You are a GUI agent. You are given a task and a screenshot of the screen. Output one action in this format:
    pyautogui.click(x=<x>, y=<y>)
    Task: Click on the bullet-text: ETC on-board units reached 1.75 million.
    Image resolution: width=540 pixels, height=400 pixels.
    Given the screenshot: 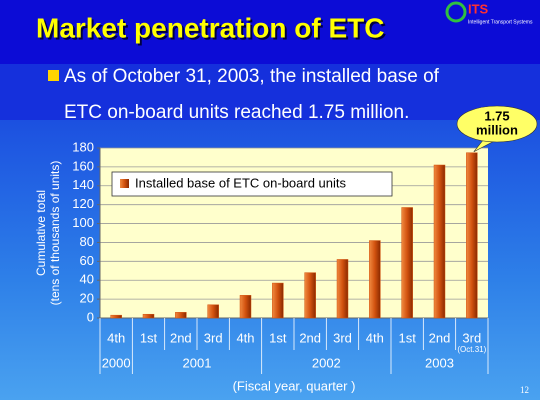 What is the action you would take?
    pyautogui.click(x=236, y=112)
    